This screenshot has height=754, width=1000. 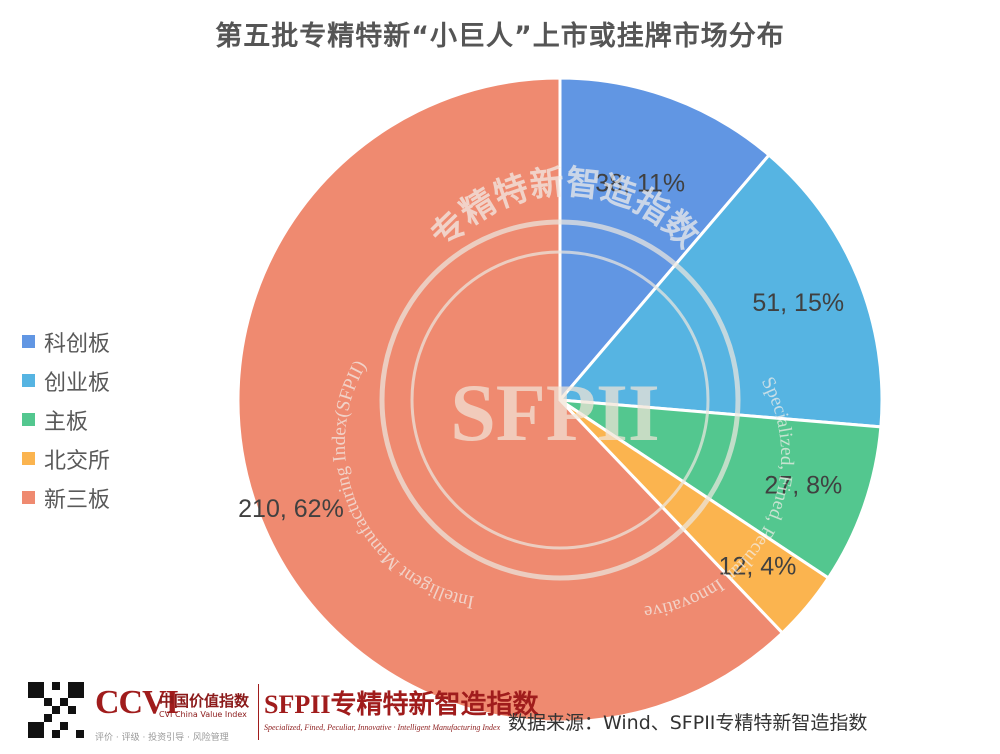 I want to click on legend-label: 创业板, so click(x=77, y=383).